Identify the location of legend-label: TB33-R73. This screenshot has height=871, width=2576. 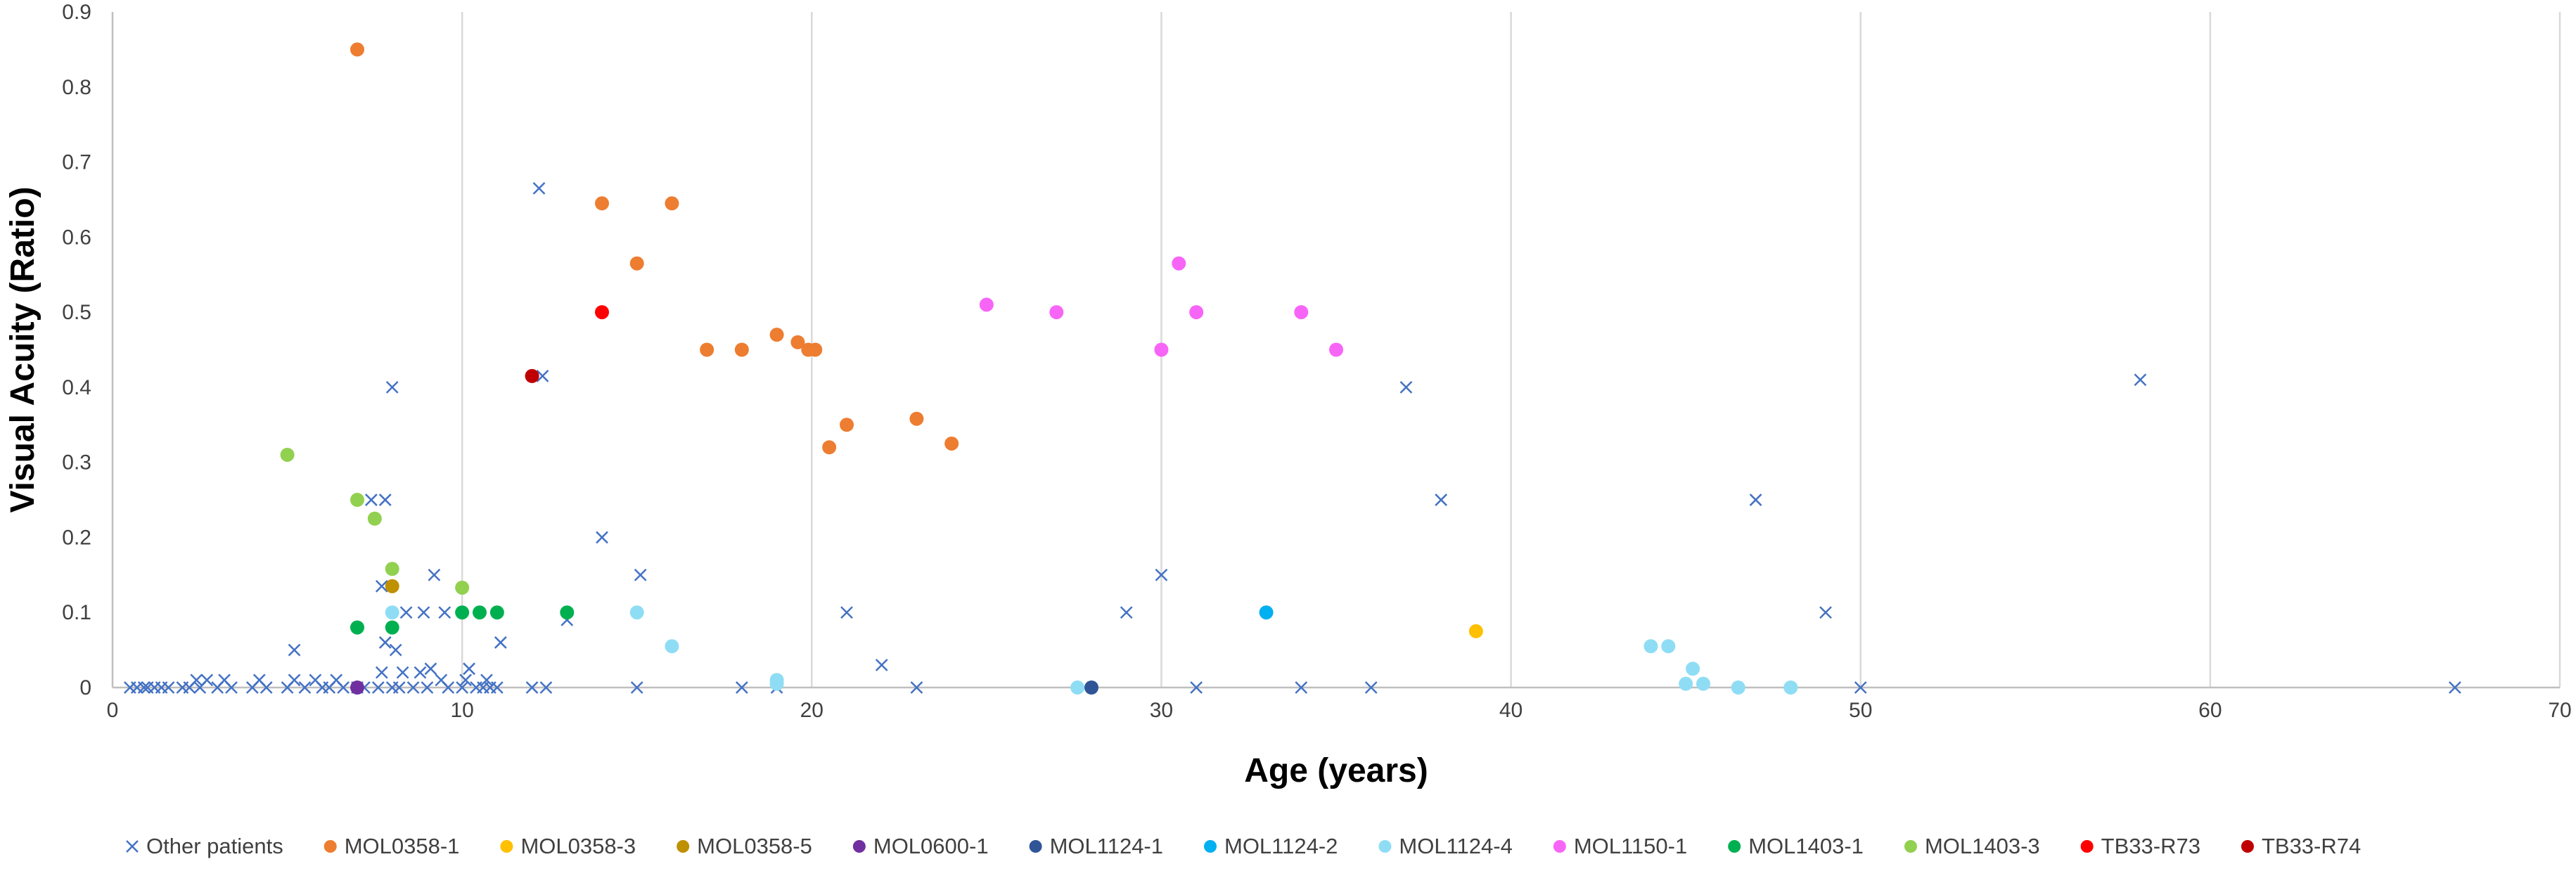
(2150, 846).